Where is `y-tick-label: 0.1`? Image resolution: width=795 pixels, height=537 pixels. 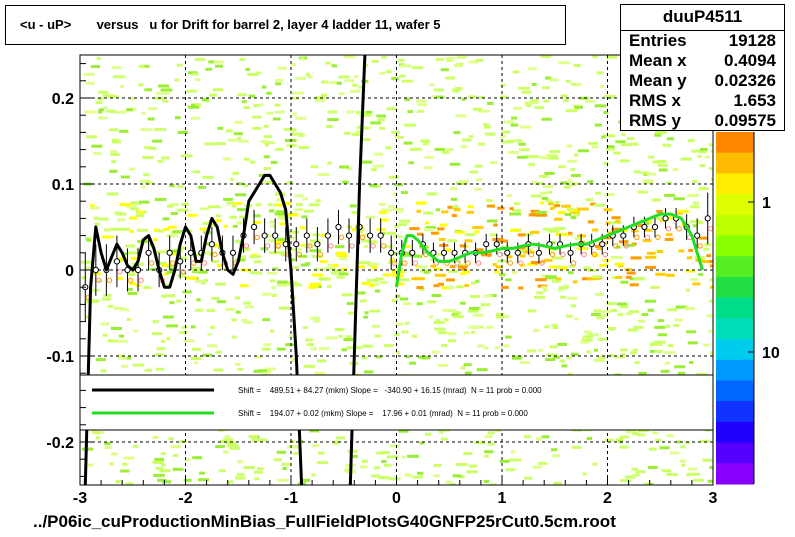 y-tick-label: 0.1 is located at coordinates (63, 185).